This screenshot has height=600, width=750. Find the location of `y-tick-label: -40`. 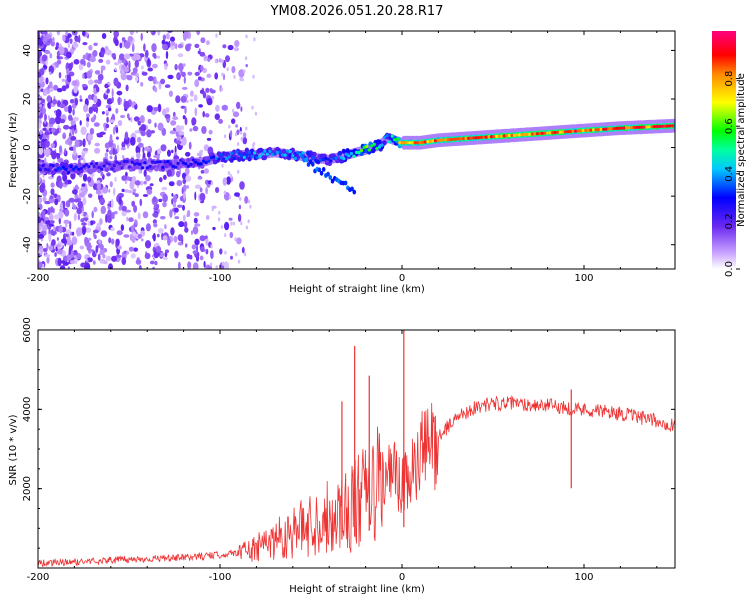

y-tick-label: -40 is located at coordinates (27, 245).